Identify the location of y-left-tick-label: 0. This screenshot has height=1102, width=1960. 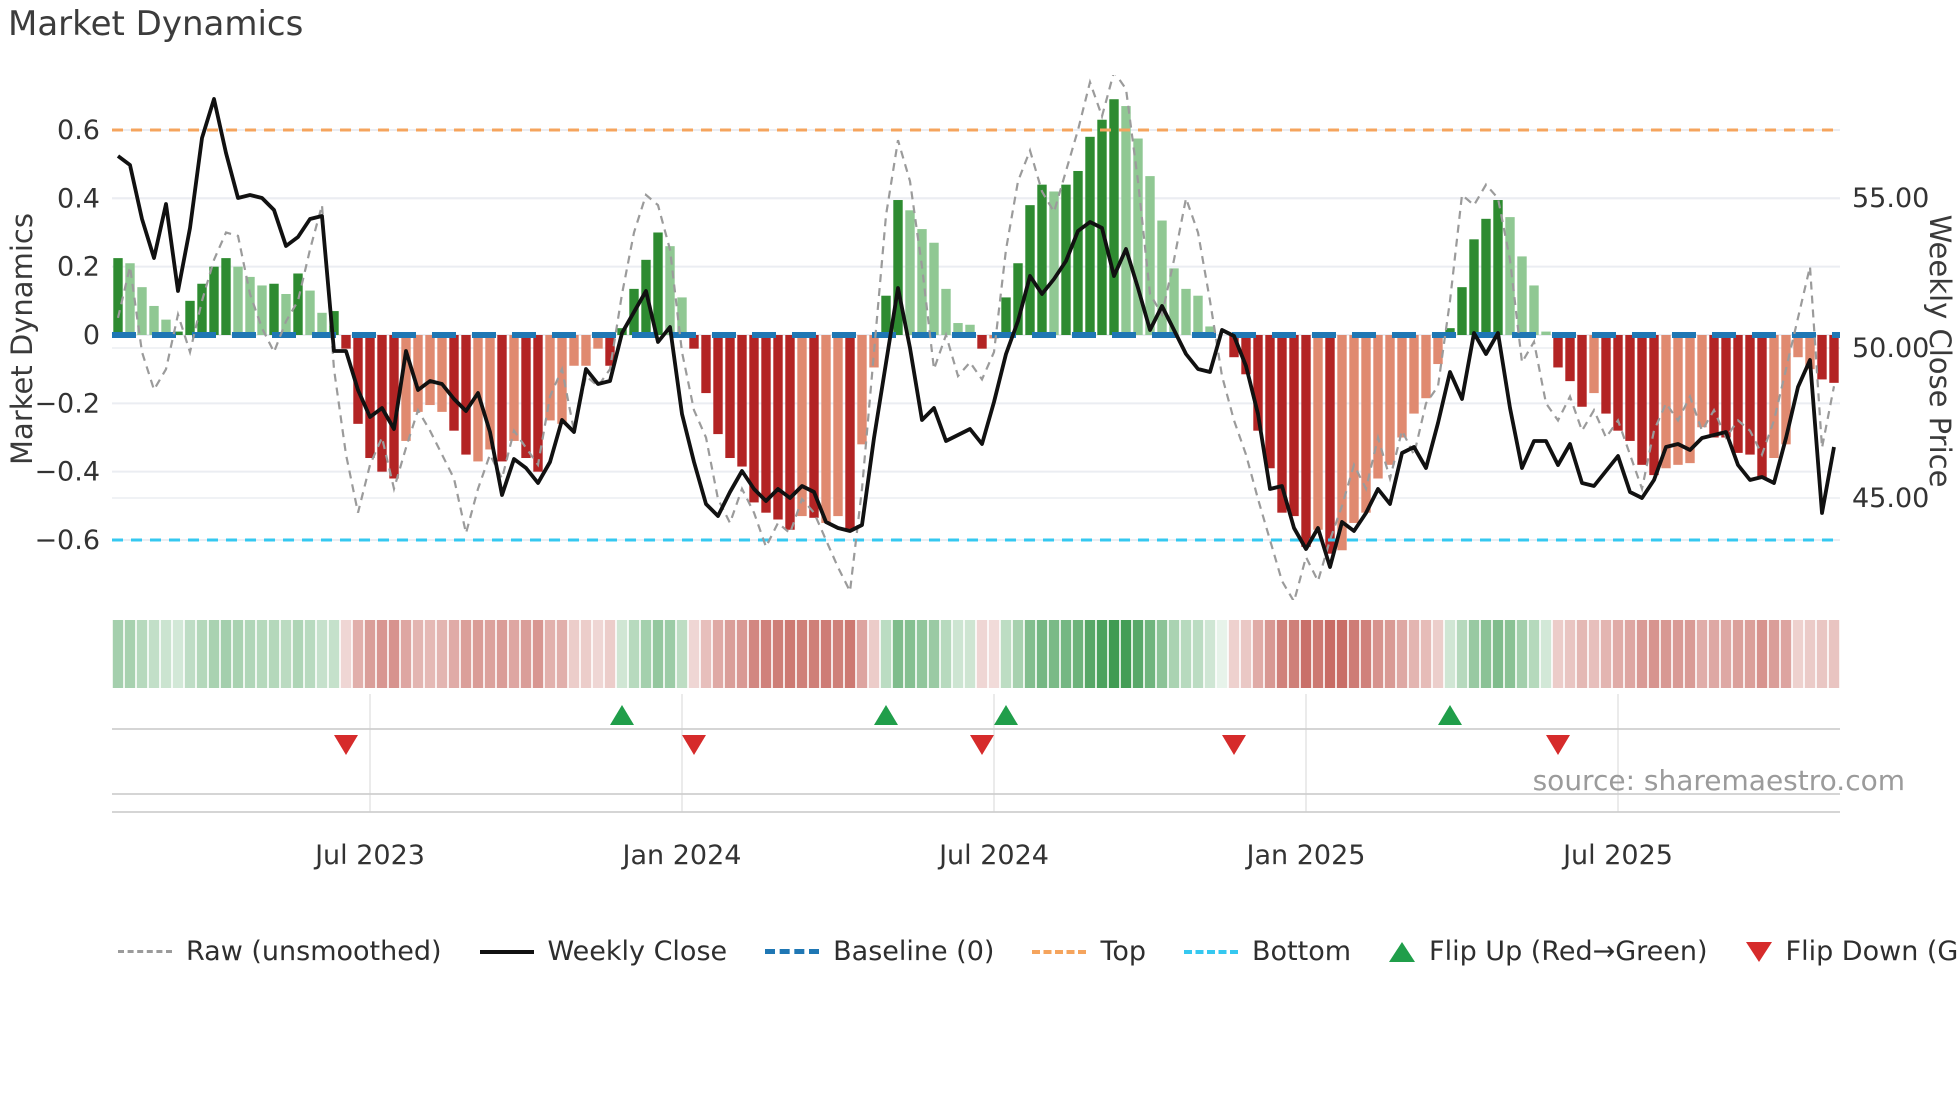
(91, 335).